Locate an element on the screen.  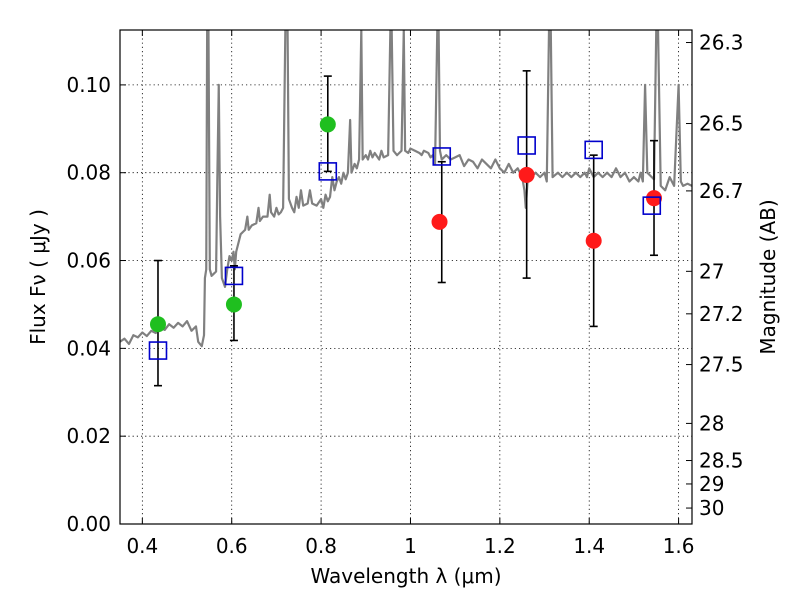
y-tick-label: 0.04 is located at coordinates (88, 348).